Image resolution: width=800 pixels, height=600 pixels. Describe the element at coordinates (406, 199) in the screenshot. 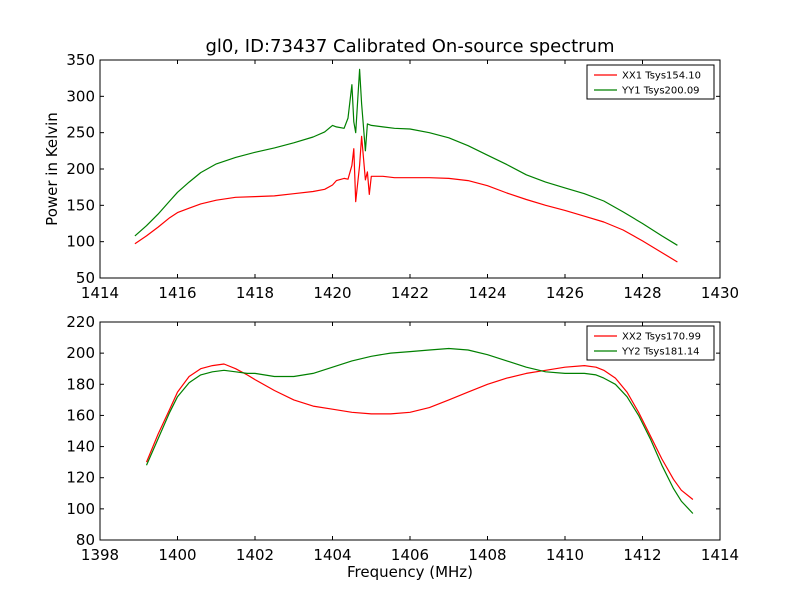

I see `chart1-series-1-line` at that location.